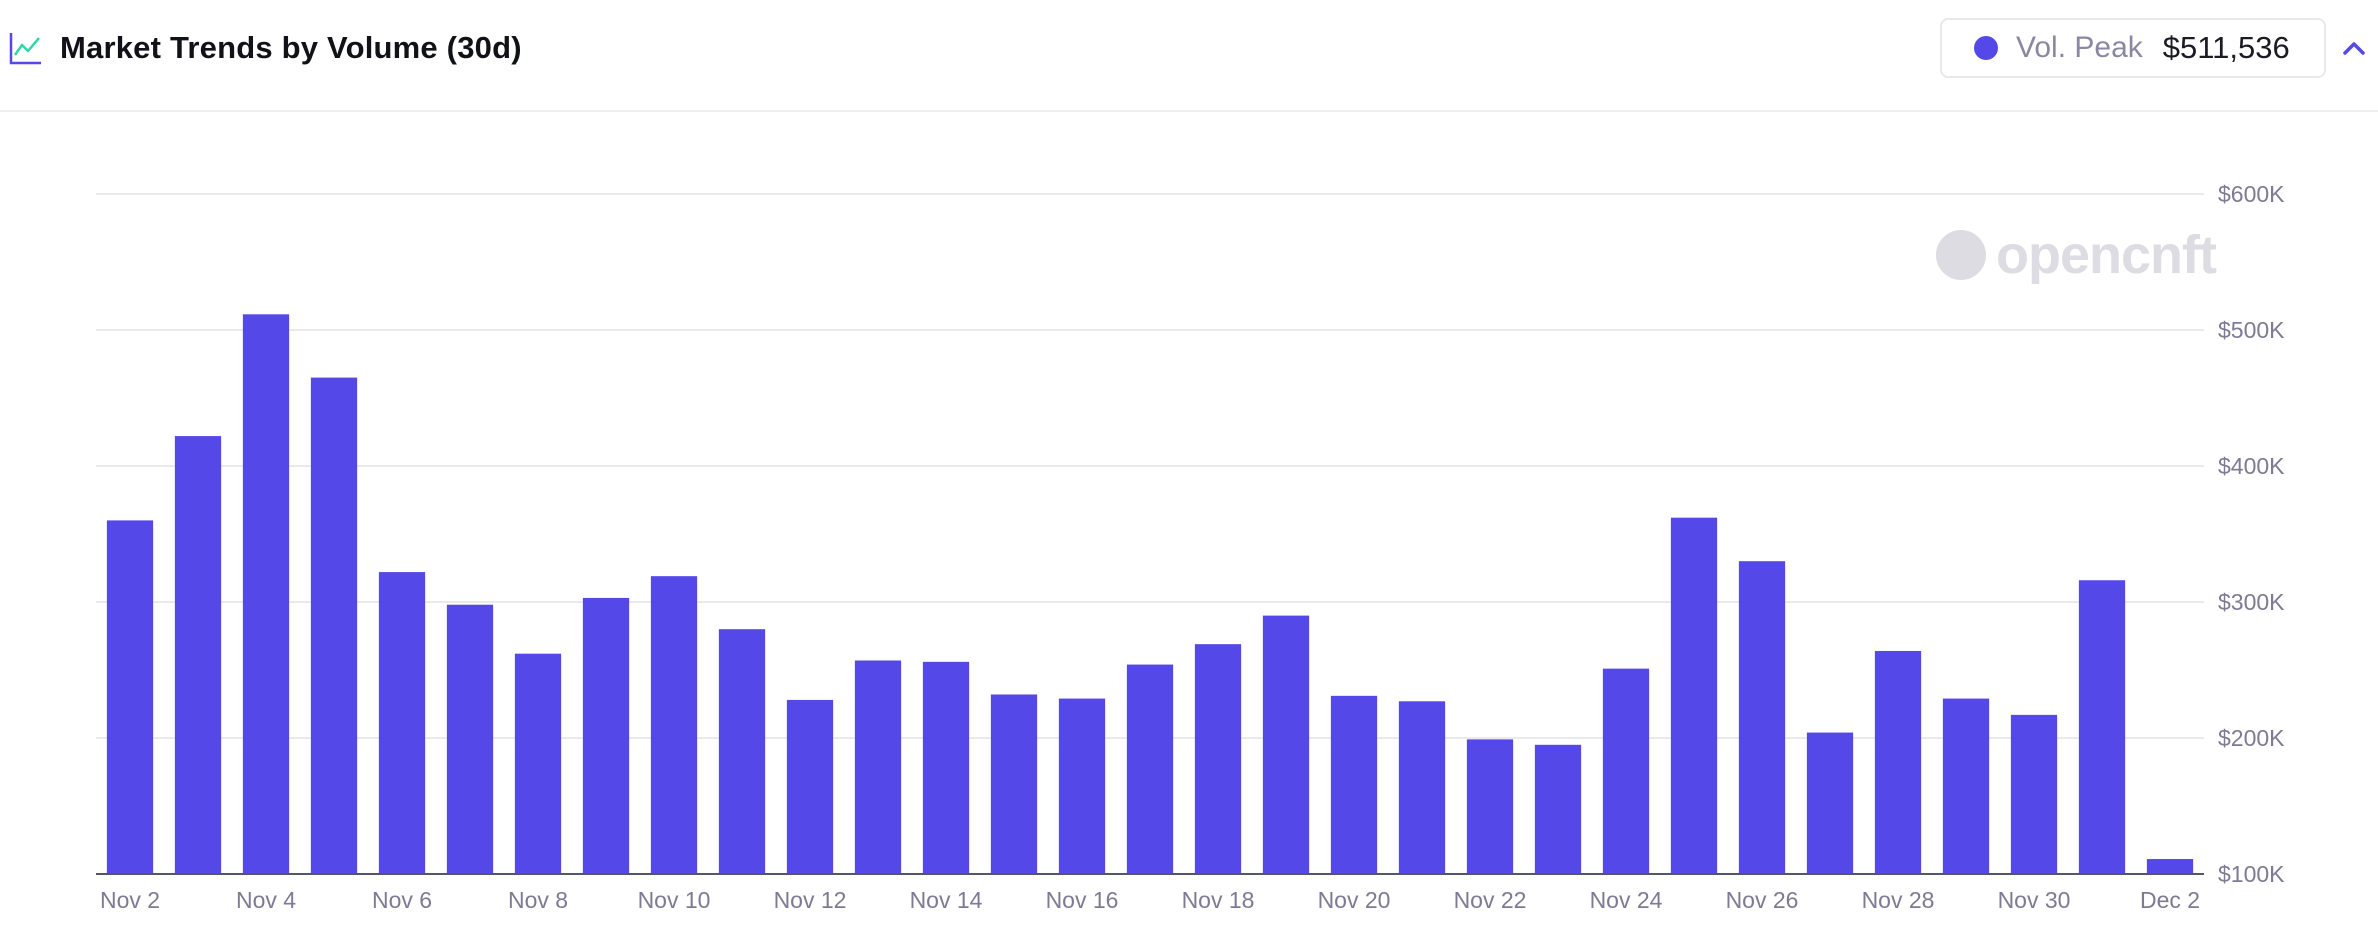 This screenshot has width=2378, height=934. What do you see at coordinates (1218, 900) in the screenshot?
I see `x-tick-label: Nov 18` at bounding box center [1218, 900].